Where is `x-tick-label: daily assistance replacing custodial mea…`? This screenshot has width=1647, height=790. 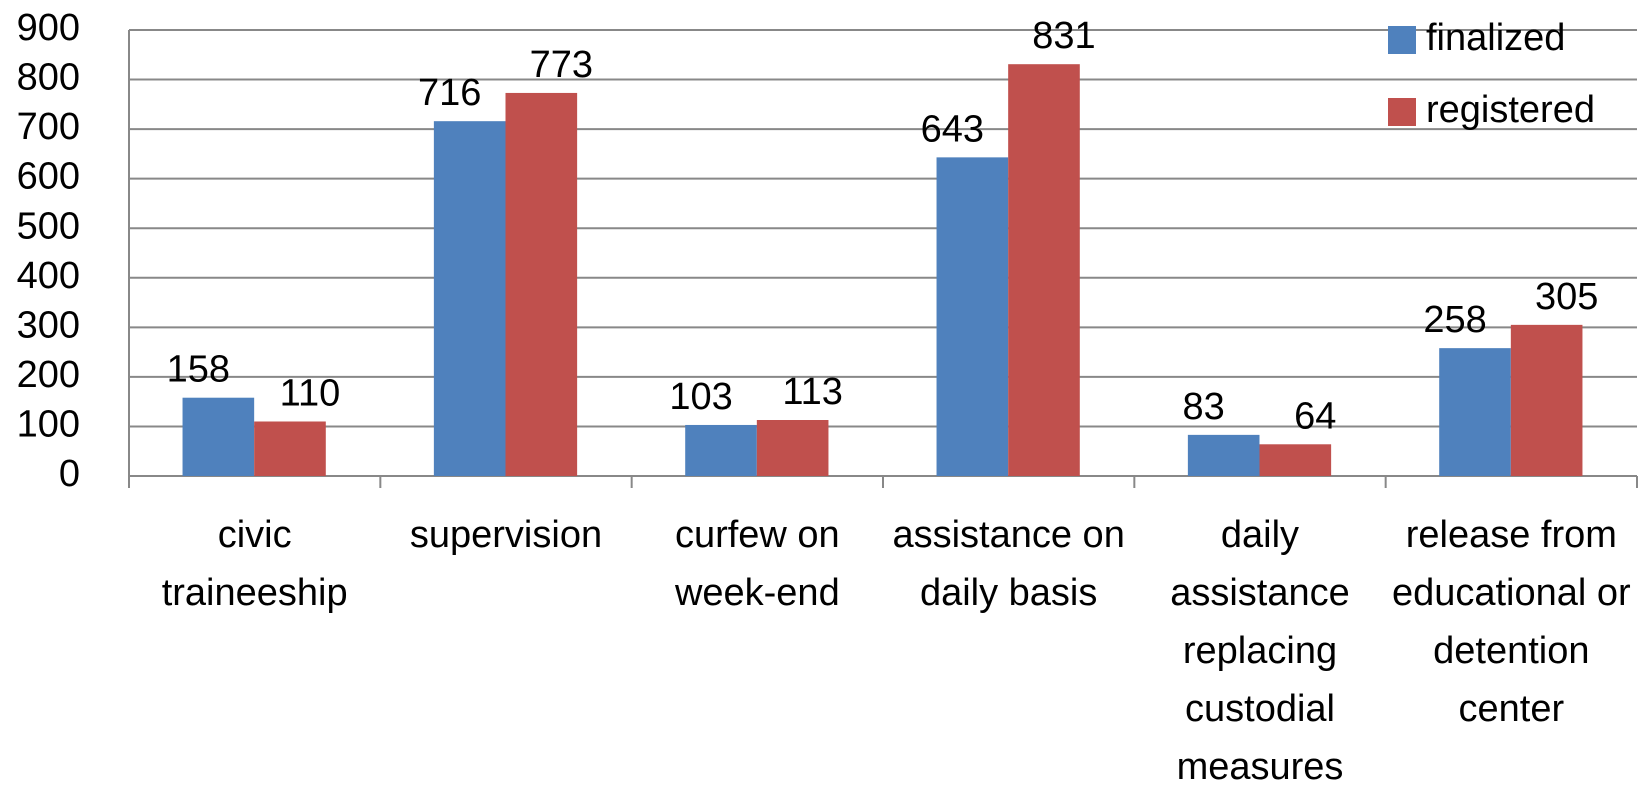
x-tick-label: daily assistance replacing custodial mea… is located at coordinates (1260, 651).